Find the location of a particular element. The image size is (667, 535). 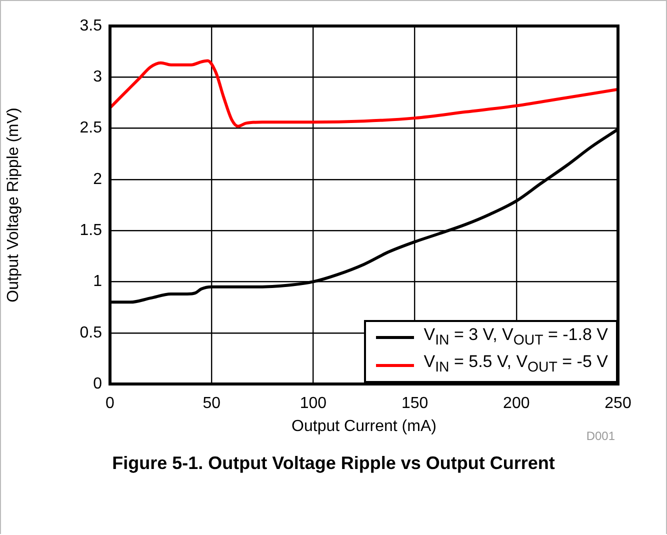

x-tick-label: 50 is located at coordinates (211, 403).